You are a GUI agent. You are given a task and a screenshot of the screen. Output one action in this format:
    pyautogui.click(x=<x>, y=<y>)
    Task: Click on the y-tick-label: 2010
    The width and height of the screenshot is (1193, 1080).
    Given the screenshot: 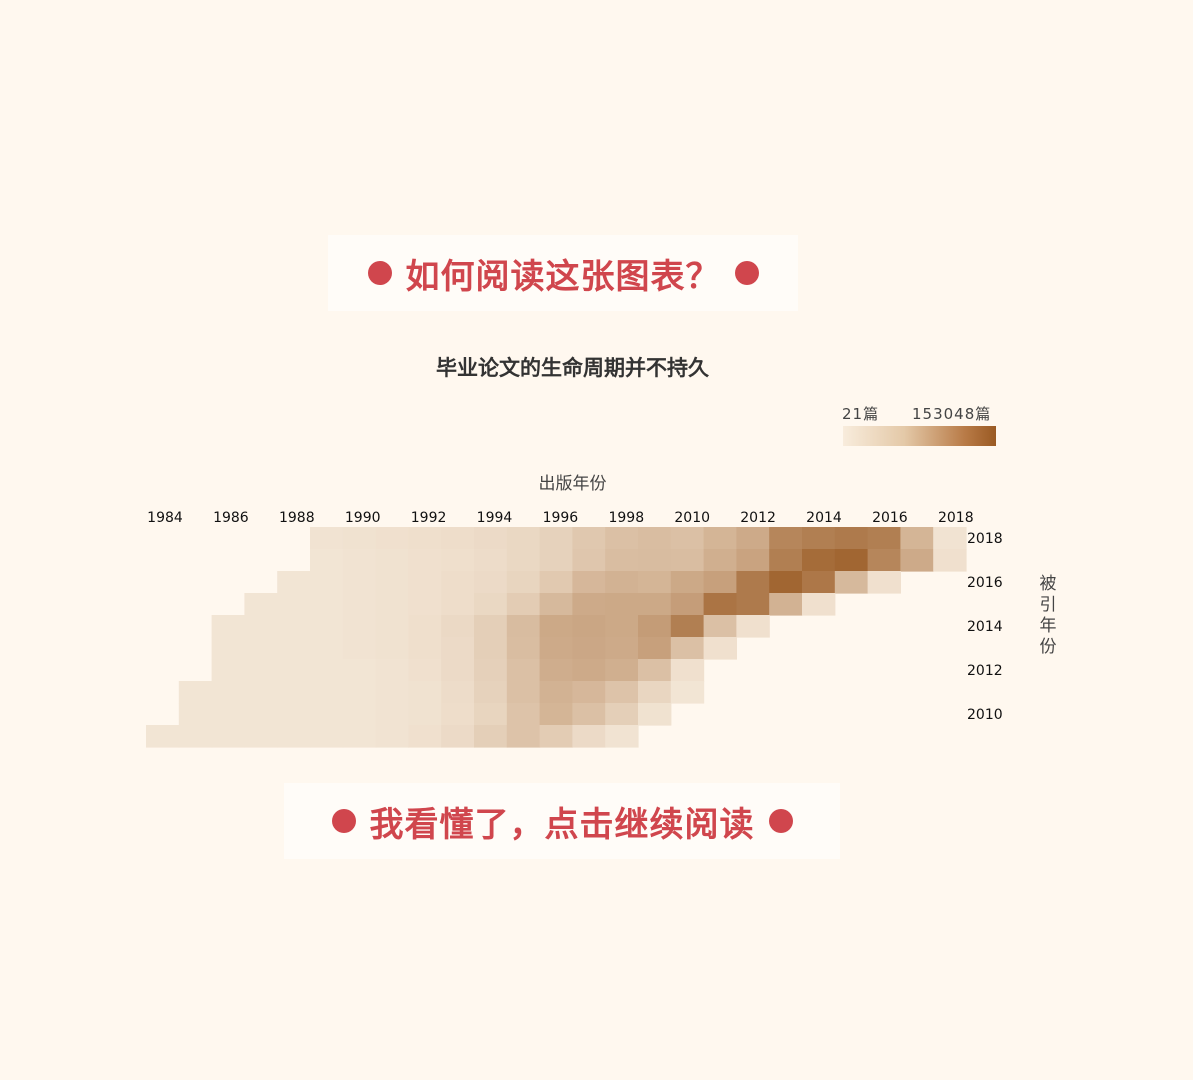 What is the action you would take?
    pyautogui.click(x=985, y=715)
    